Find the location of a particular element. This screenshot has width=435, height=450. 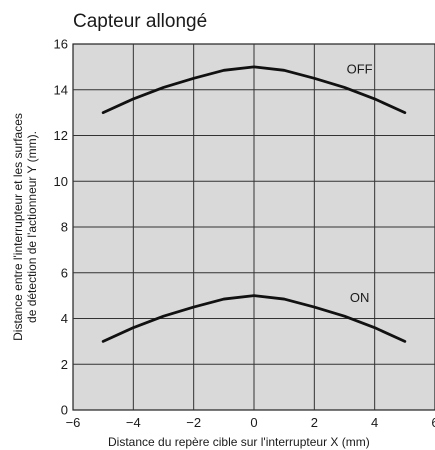

y-tick-label: 8 is located at coordinates (64, 227).